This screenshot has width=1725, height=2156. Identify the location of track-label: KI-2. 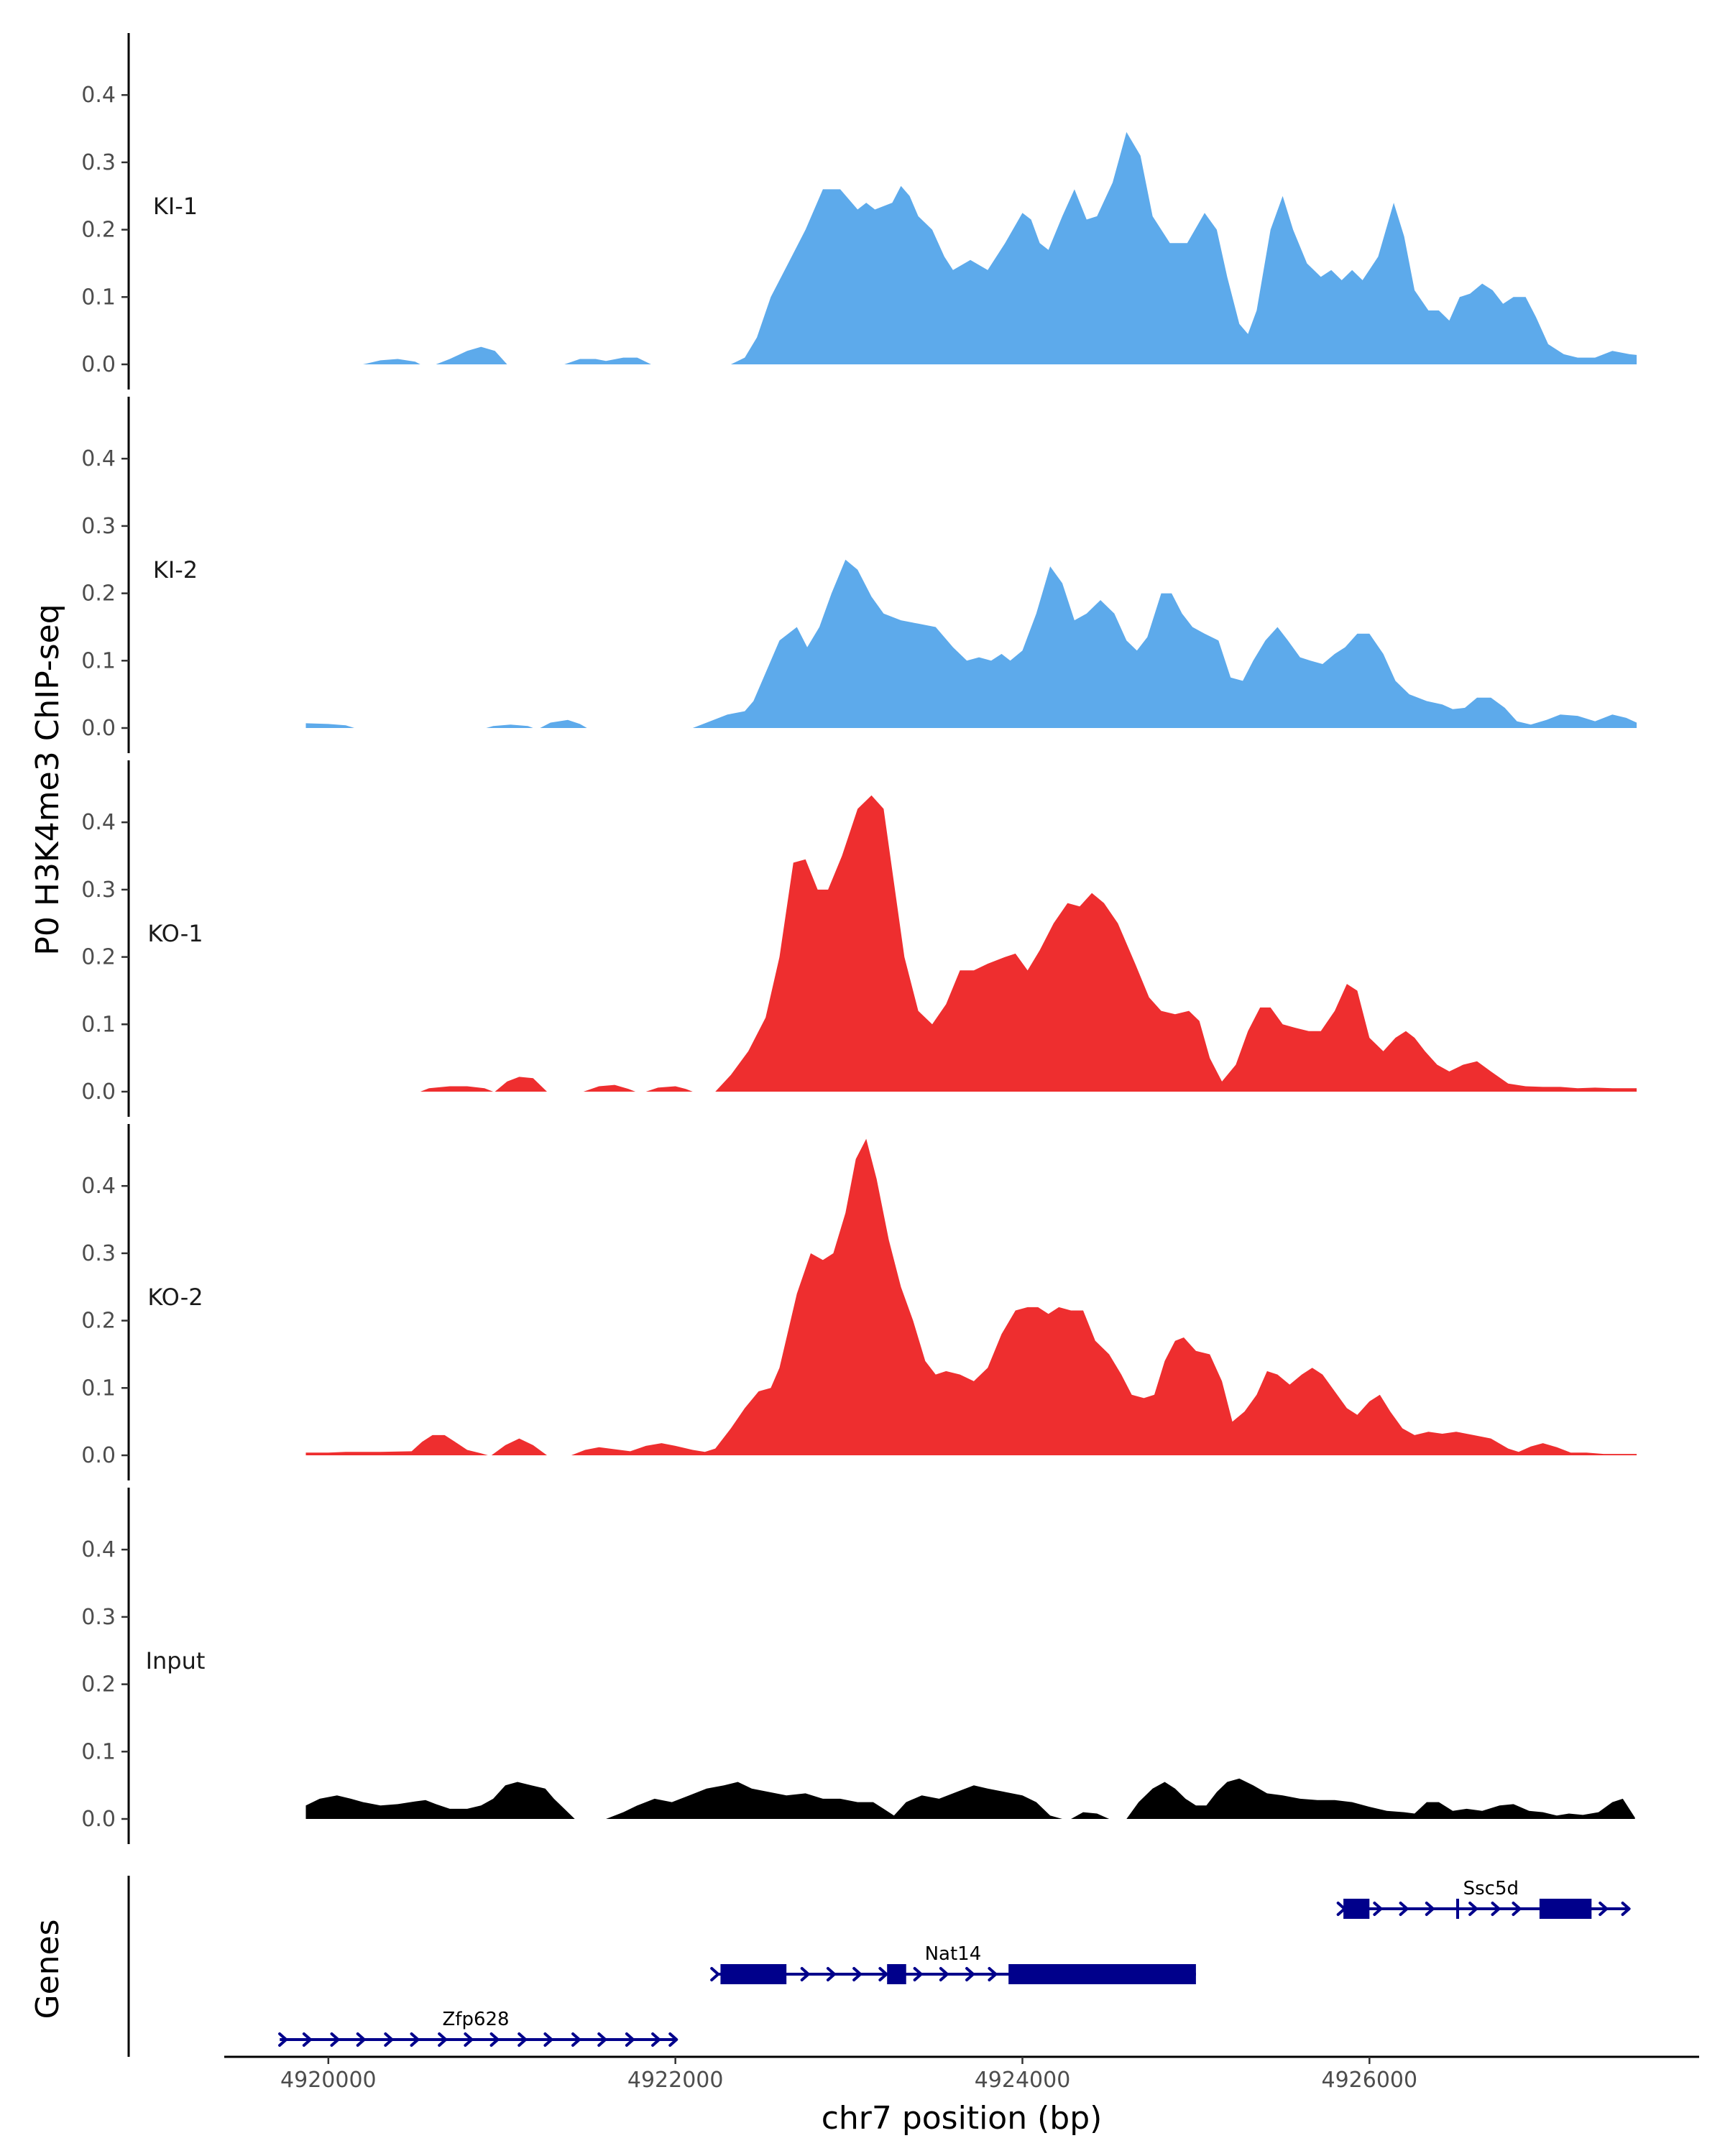
(175, 570).